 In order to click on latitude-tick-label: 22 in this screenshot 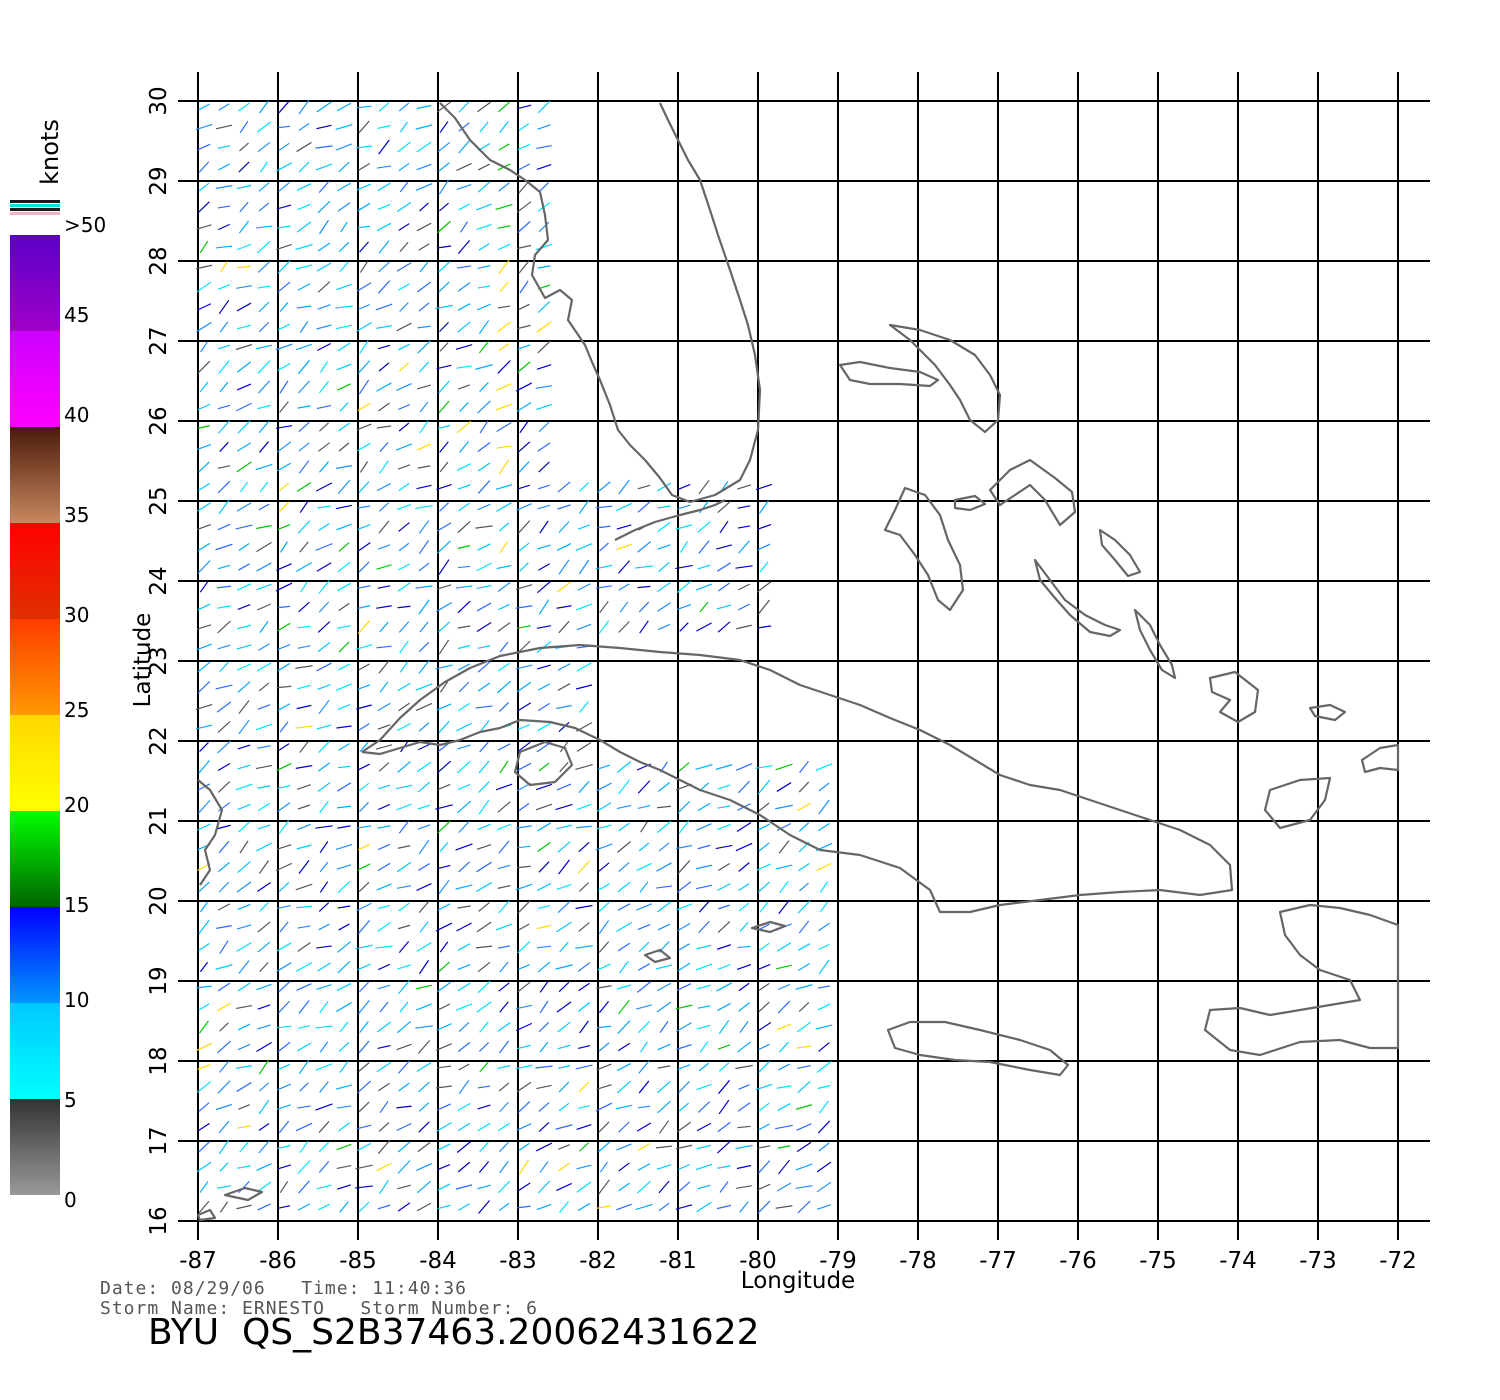, I will do `click(159, 740)`.